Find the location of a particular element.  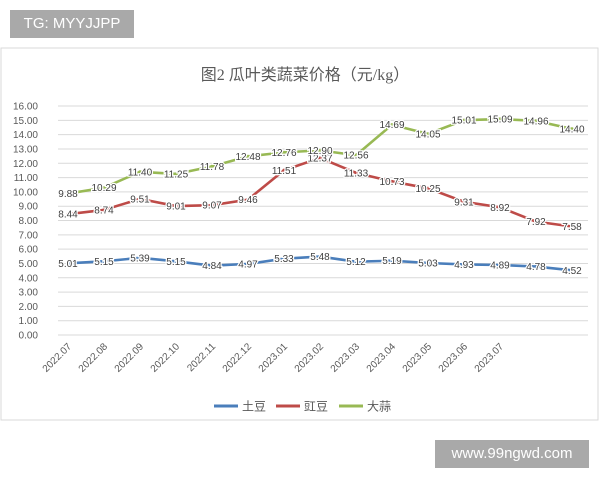

data-label: 12.37 is located at coordinates (319, 158).